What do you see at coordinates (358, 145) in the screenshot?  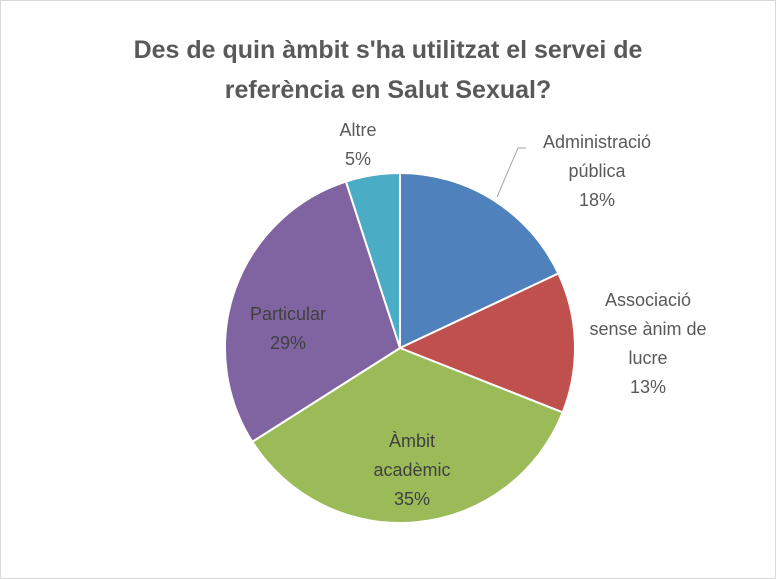 I see `slice-label: Altre 5%` at bounding box center [358, 145].